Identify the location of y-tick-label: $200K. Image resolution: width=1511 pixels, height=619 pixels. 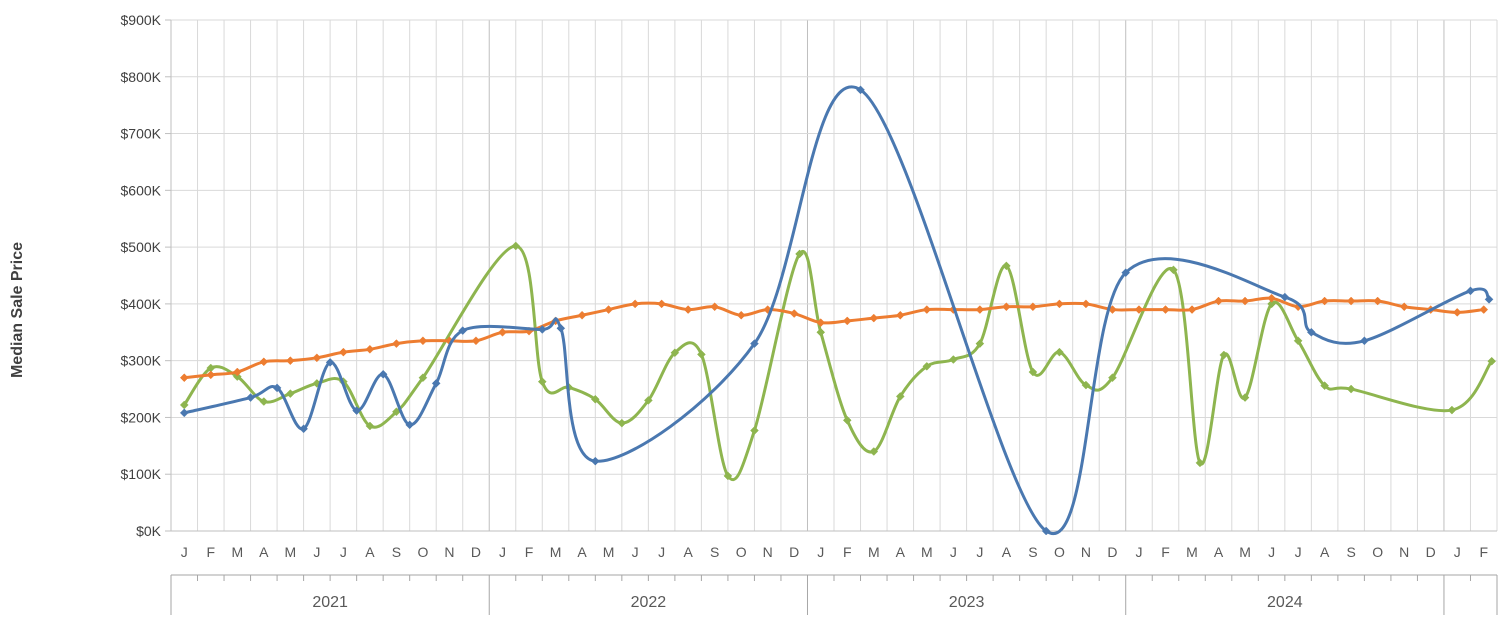
(141, 417).